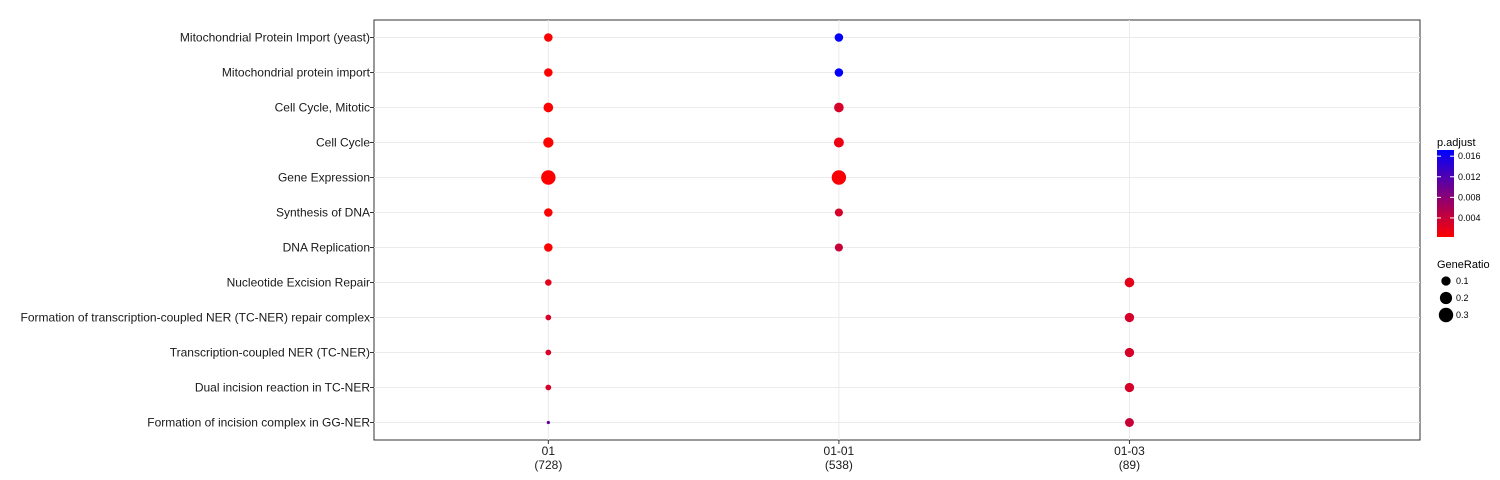  What do you see at coordinates (270, 353) in the screenshot?
I see `y-tick-label: Transcription-coupled NER (TC-NER)` at bounding box center [270, 353].